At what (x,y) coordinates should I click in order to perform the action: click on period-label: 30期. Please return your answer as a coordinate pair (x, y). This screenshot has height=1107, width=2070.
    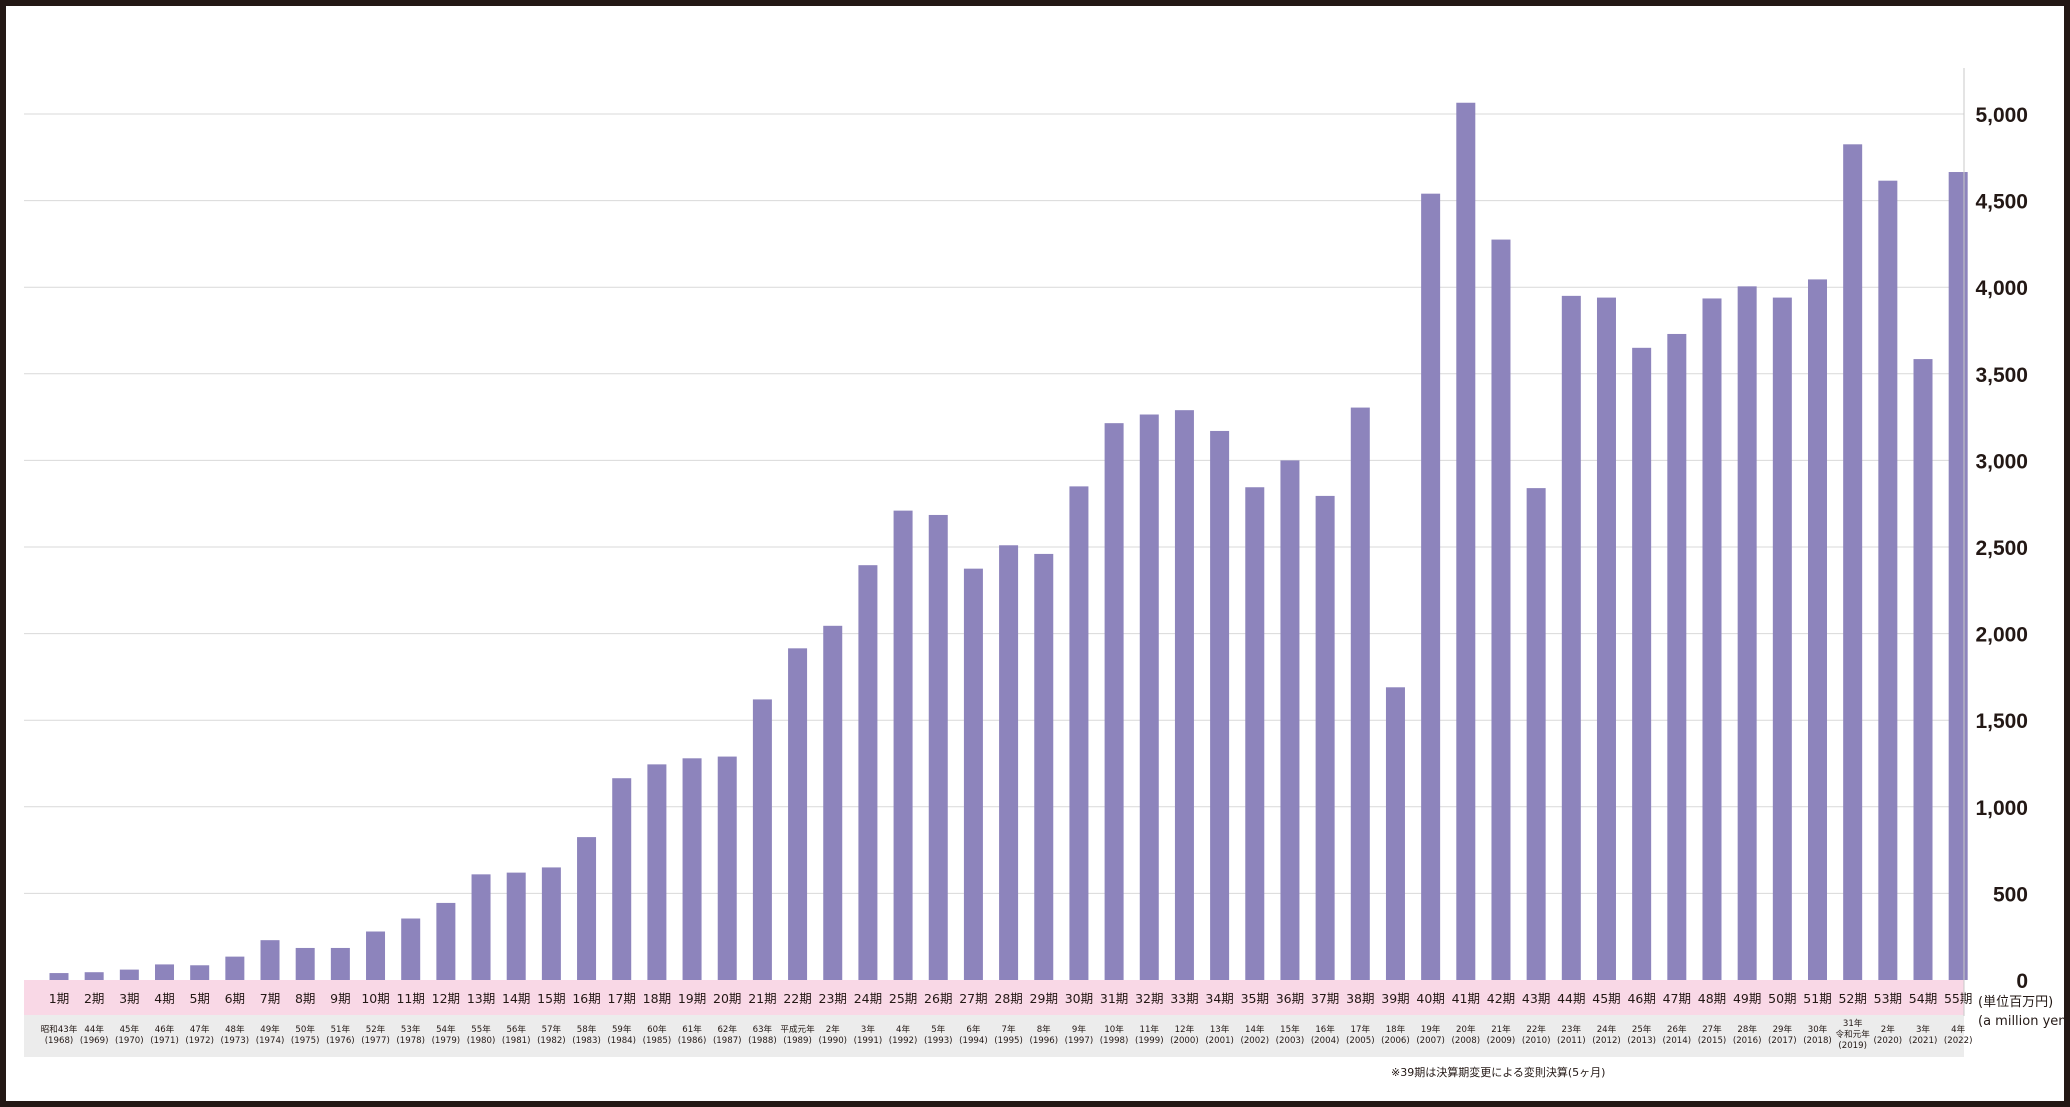
    Looking at the image, I should click on (1079, 998).